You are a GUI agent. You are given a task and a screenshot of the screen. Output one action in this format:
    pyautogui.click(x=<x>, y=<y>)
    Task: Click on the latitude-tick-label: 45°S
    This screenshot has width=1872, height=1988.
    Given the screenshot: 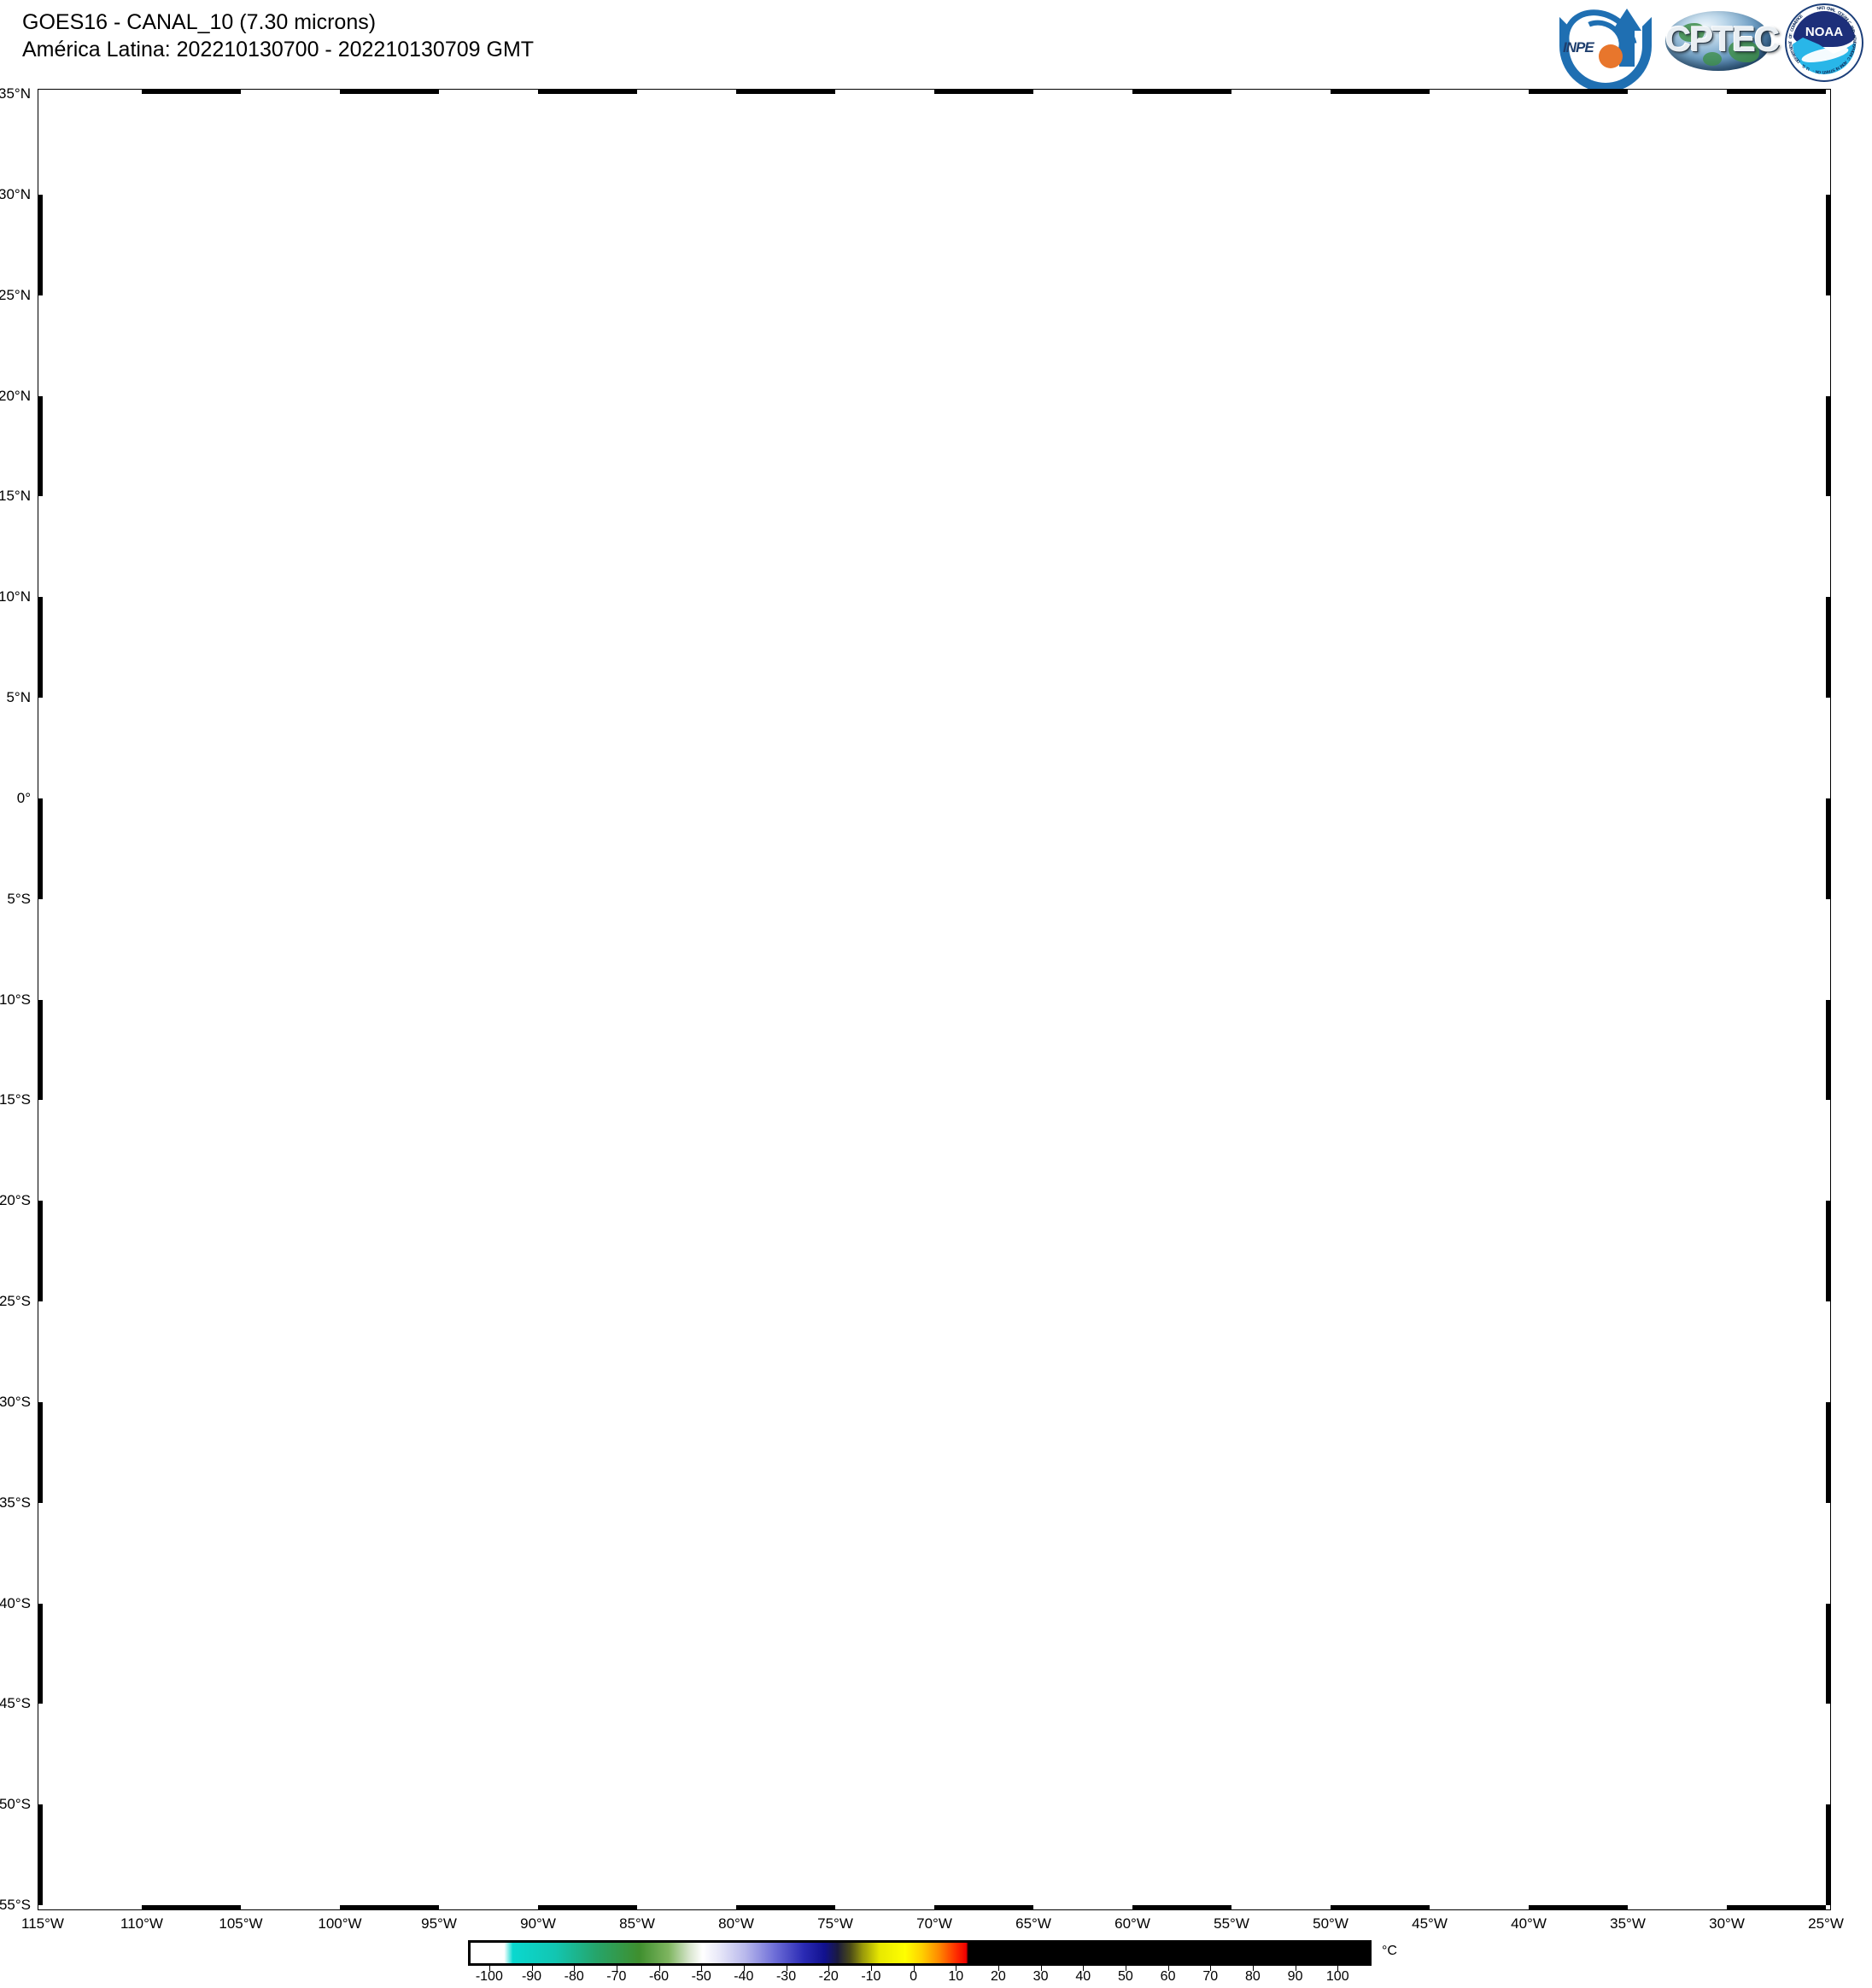 What is the action you would take?
    pyautogui.click(x=15, y=1703)
    